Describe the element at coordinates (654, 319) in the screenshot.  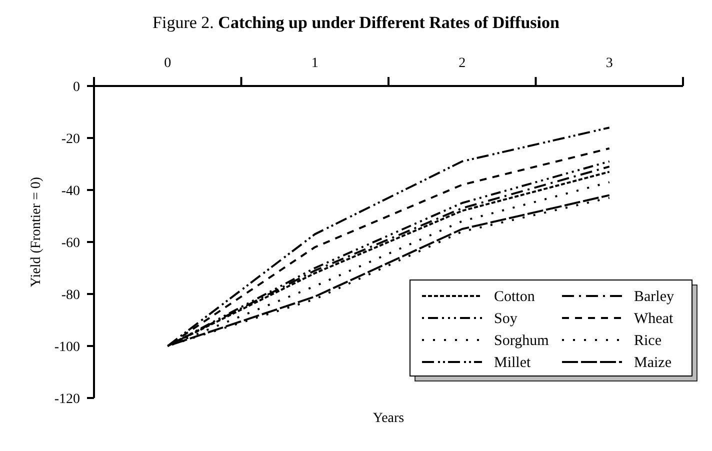
I see `legend-label: Wheat` at that location.